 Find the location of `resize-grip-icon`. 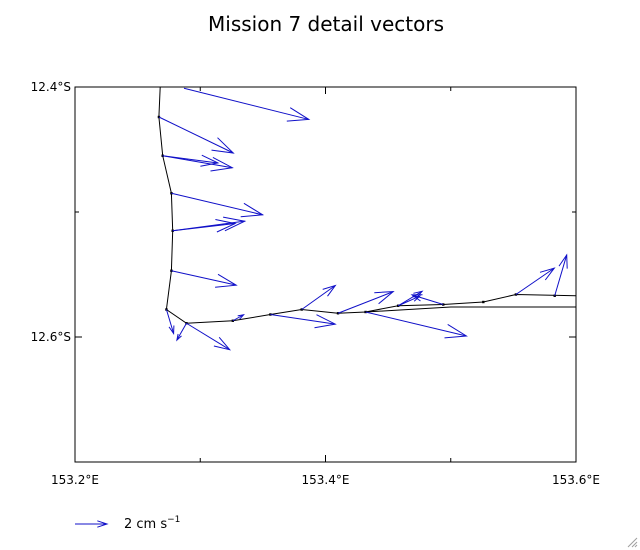

resize-grip-icon is located at coordinates (632, 542).